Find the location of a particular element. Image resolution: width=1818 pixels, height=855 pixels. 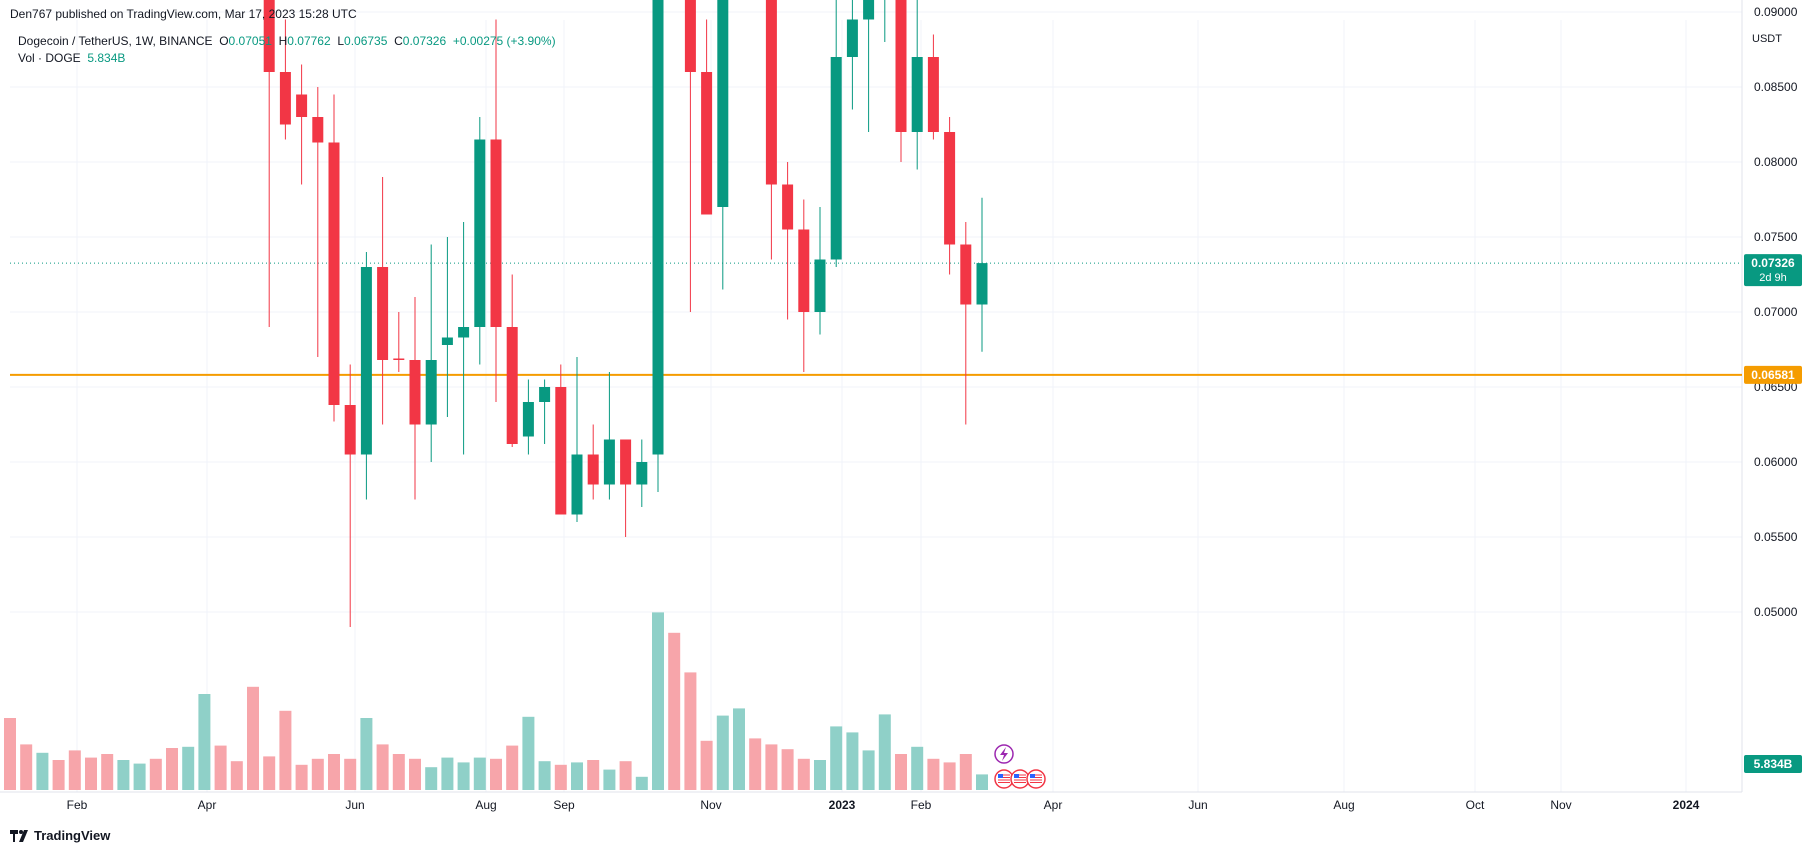

price-tag-label: 0.07326 is located at coordinates (1773, 263).